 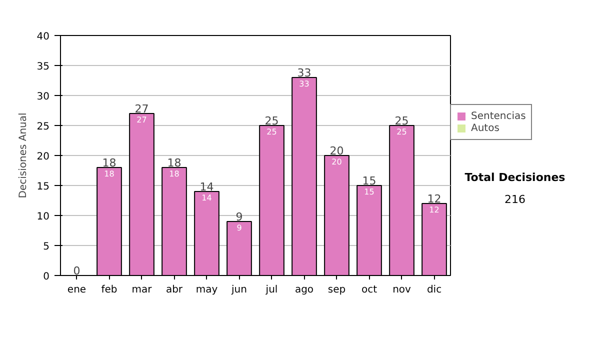 I want to click on data-label: 14, so click(x=207, y=198).